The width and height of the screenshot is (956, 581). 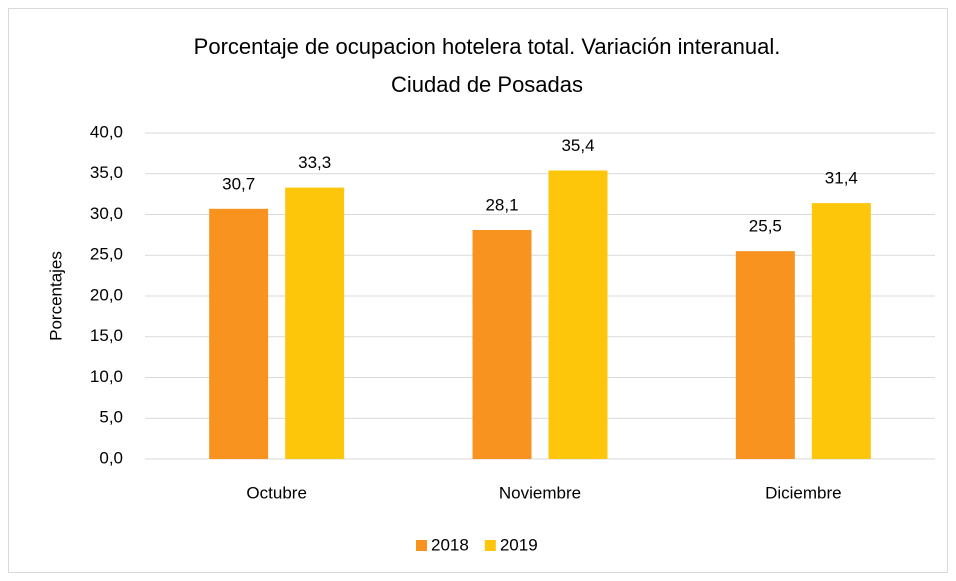 I want to click on data-label: 33,3, so click(x=314, y=162).